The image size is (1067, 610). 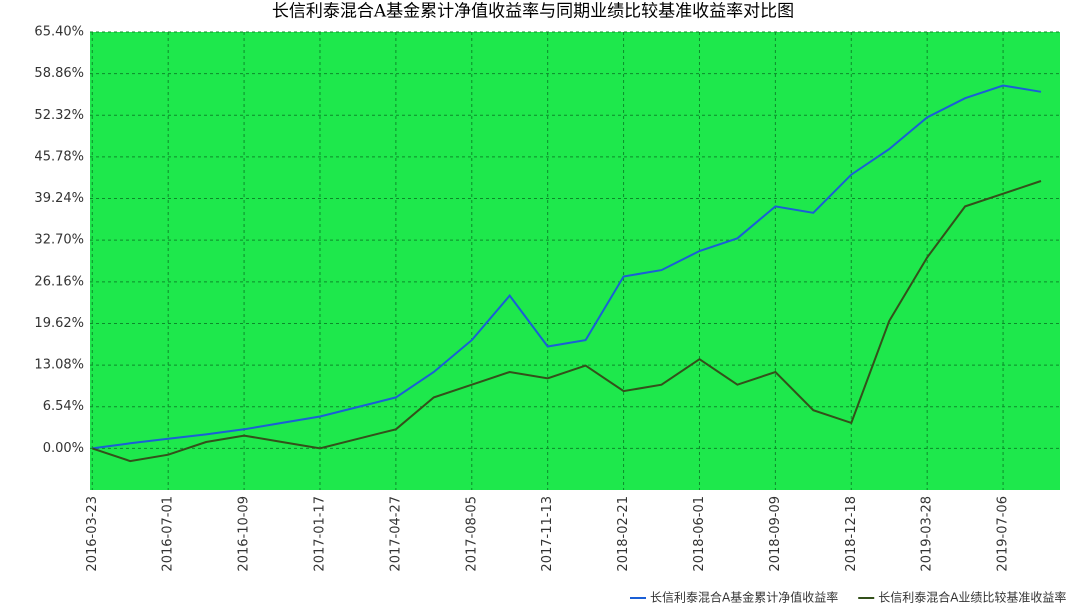 What do you see at coordinates (319, 534) in the screenshot?
I see `x-tick-label: 2017-01-17` at bounding box center [319, 534].